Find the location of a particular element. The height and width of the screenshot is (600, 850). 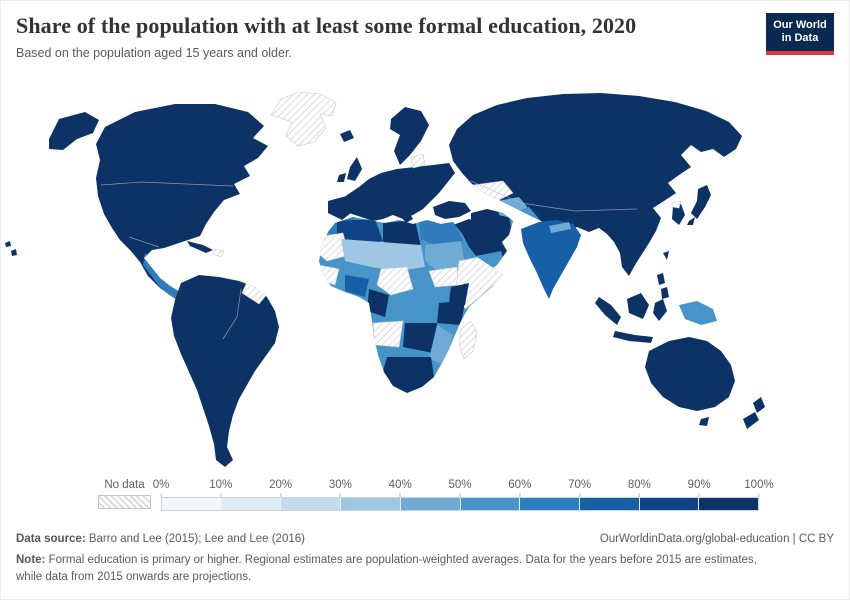

legend-swatch-50-60% is located at coordinates (490, 504).